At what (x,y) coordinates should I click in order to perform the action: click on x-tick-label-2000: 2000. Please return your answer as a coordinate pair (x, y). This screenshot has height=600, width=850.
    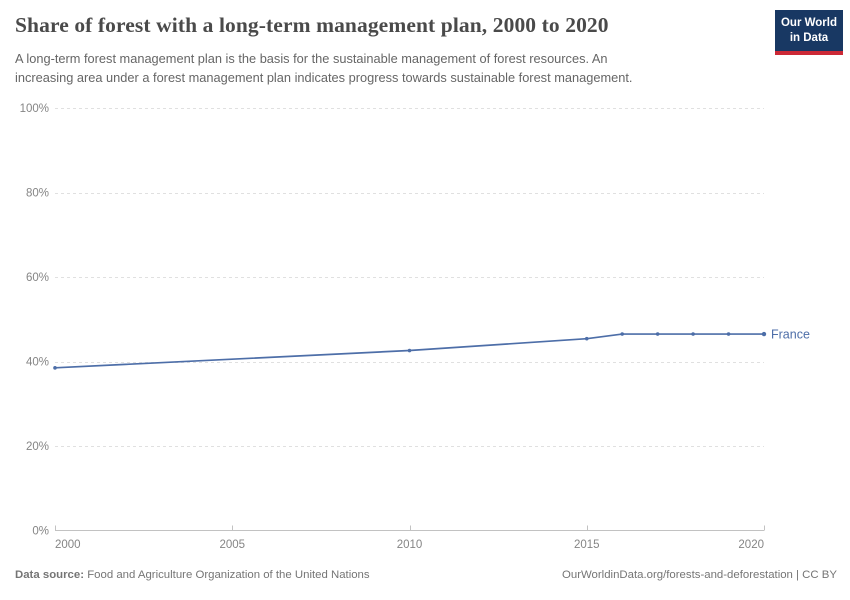
    Looking at the image, I should click on (68, 545).